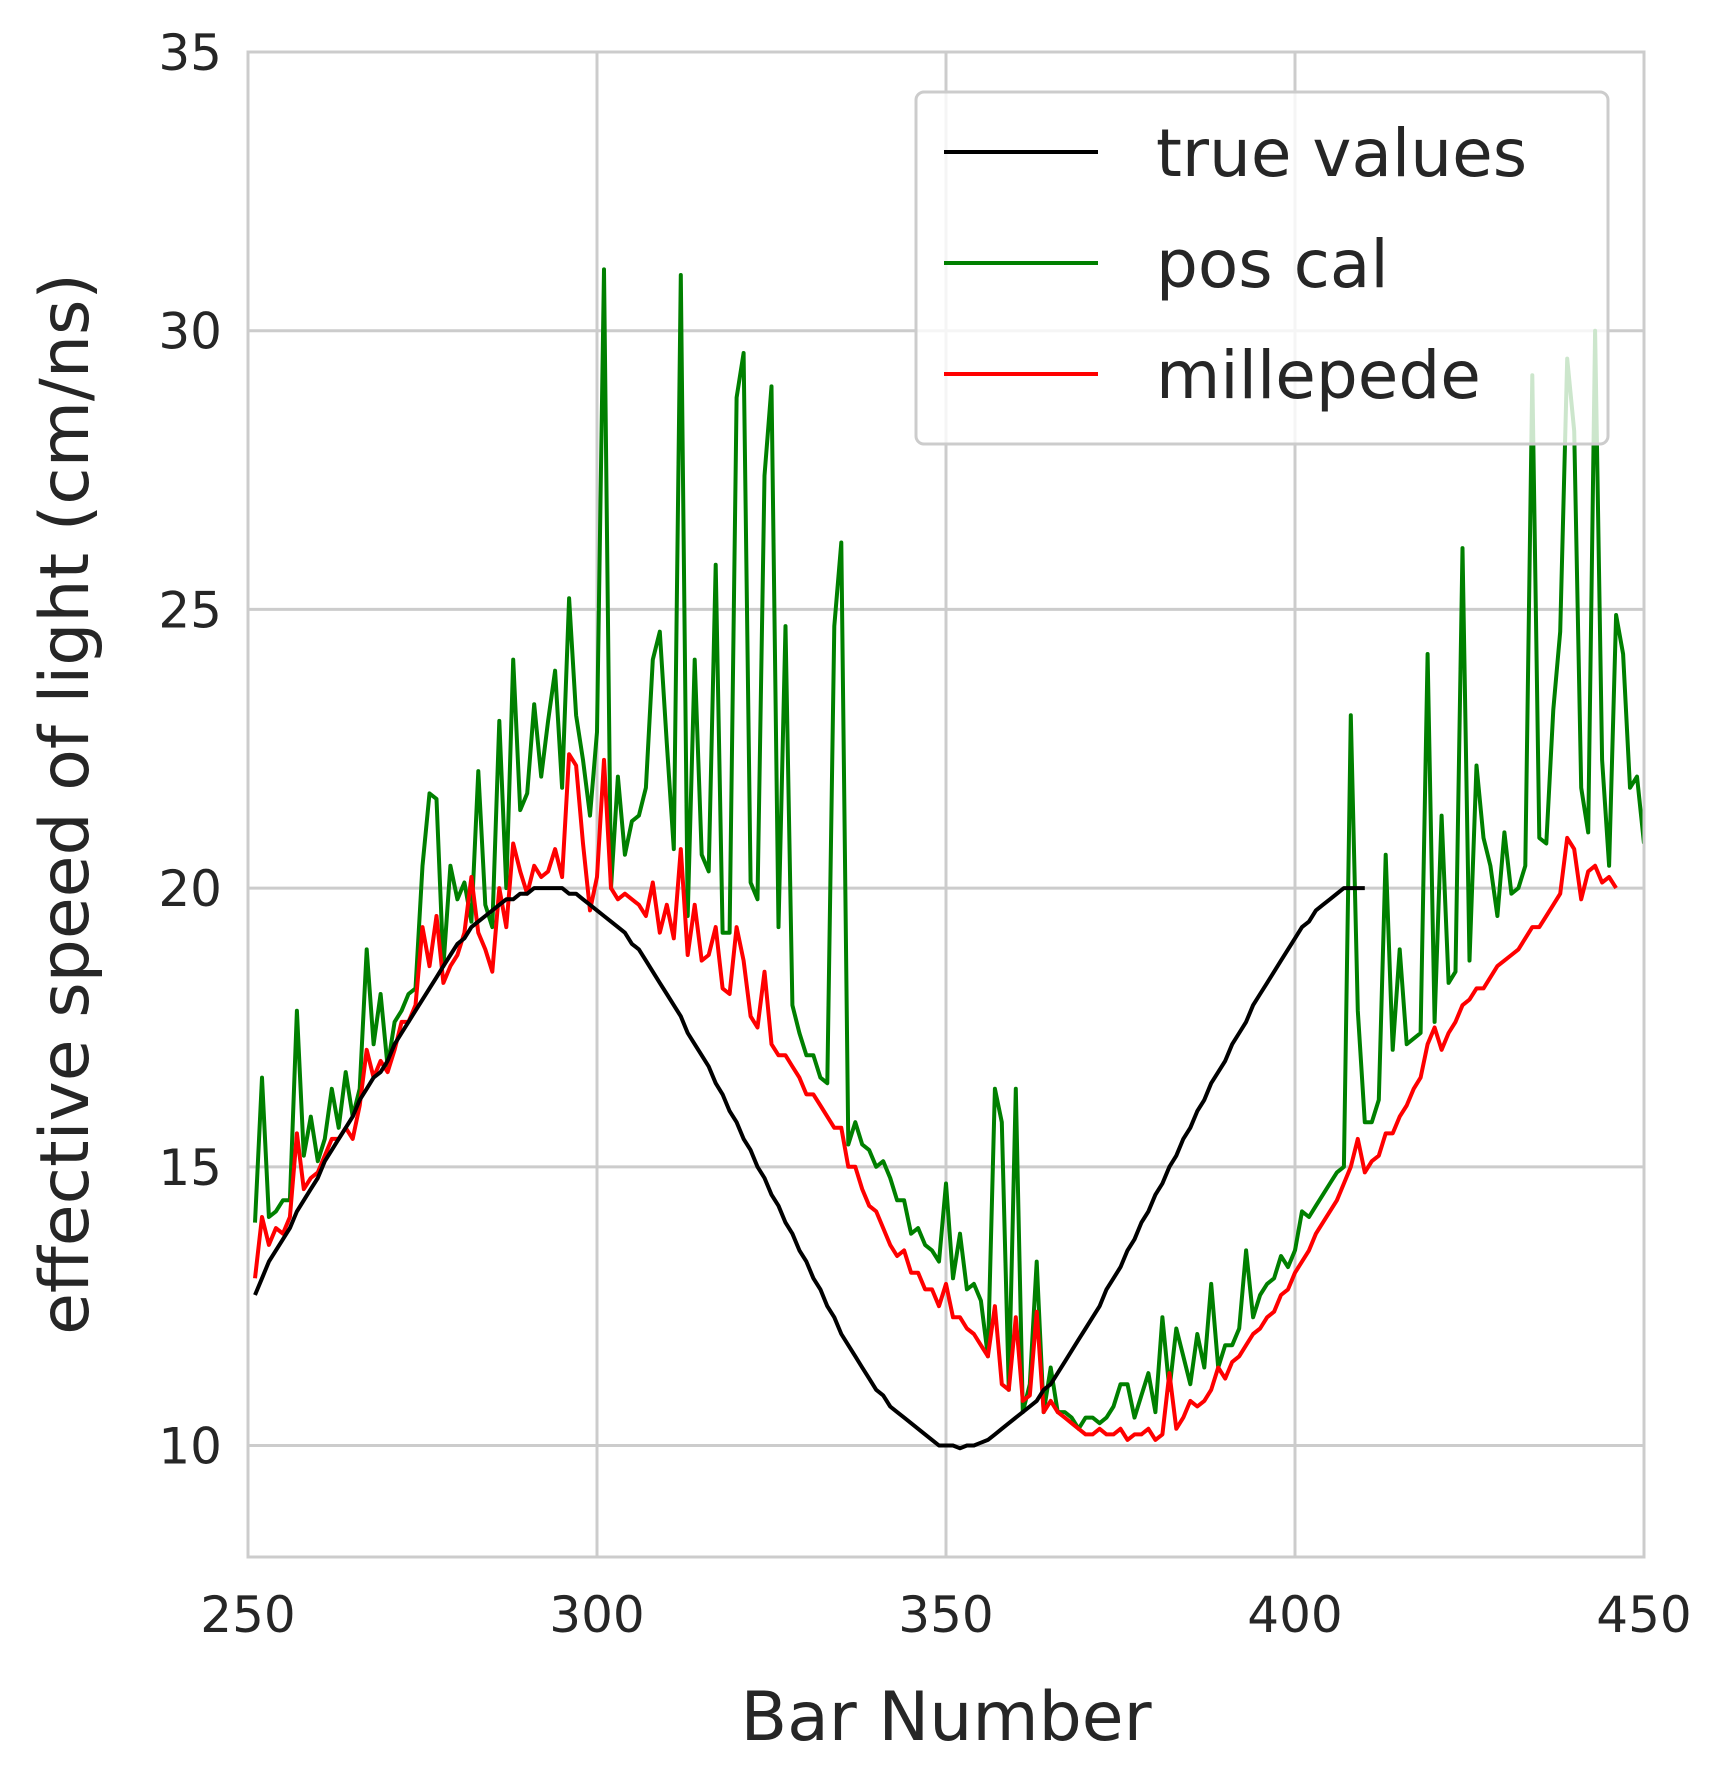 The width and height of the screenshot is (1731, 1782). Describe the element at coordinates (247, 1615) in the screenshot. I see `x-tick-label: 250` at that location.